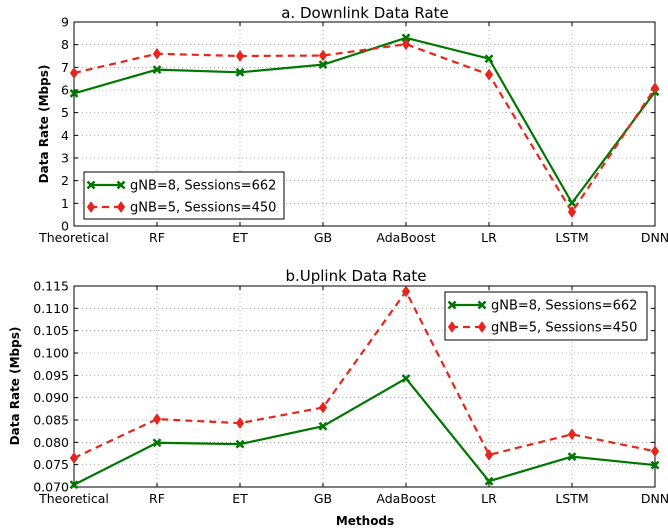  Describe the element at coordinates (365, 521) in the screenshot. I see `uplink-x-axis-label: Methods` at that location.